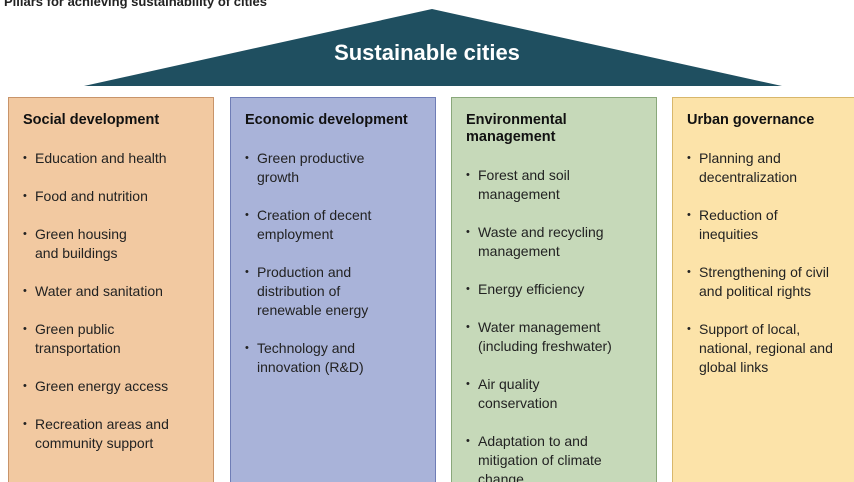 The image size is (854, 482). I want to click on pillar-item: Air quality conservation, so click(556, 394).